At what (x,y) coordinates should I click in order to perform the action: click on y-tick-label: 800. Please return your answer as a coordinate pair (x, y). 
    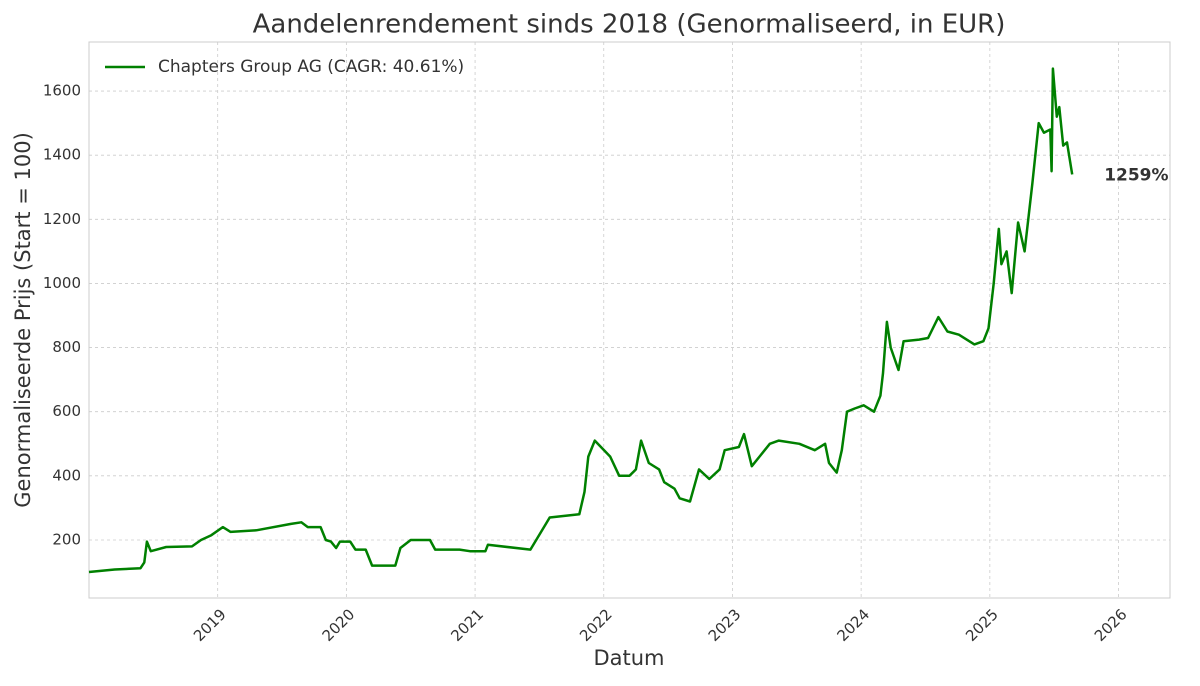
    Looking at the image, I should click on (66, 347).